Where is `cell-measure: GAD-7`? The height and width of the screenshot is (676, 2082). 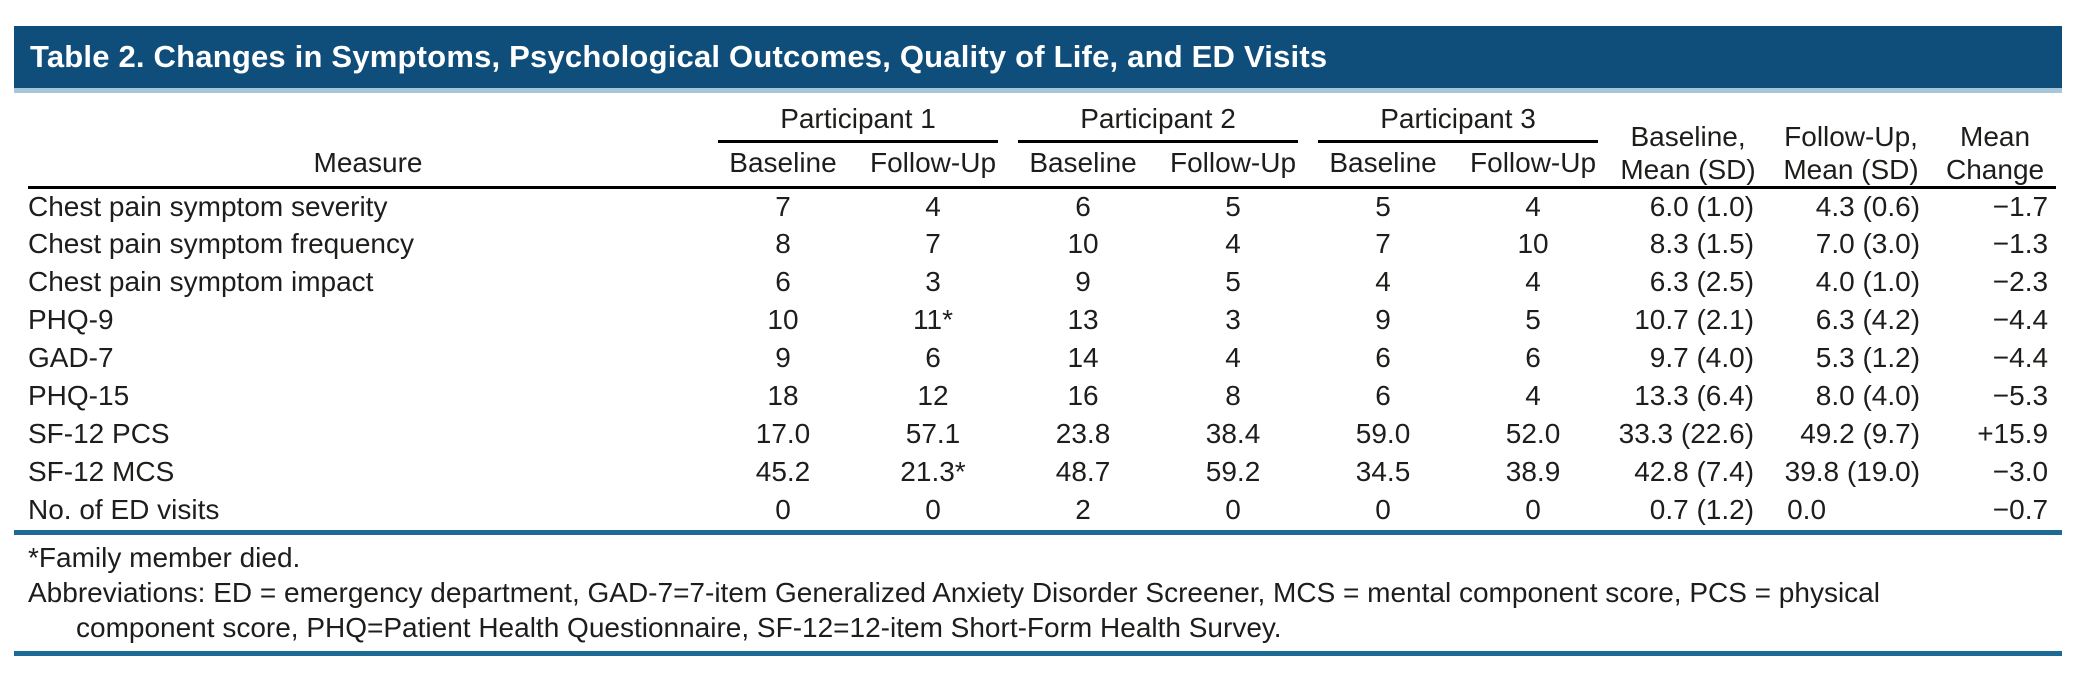
cell-measure: GAD-7 is located at coordinates (71, 357).